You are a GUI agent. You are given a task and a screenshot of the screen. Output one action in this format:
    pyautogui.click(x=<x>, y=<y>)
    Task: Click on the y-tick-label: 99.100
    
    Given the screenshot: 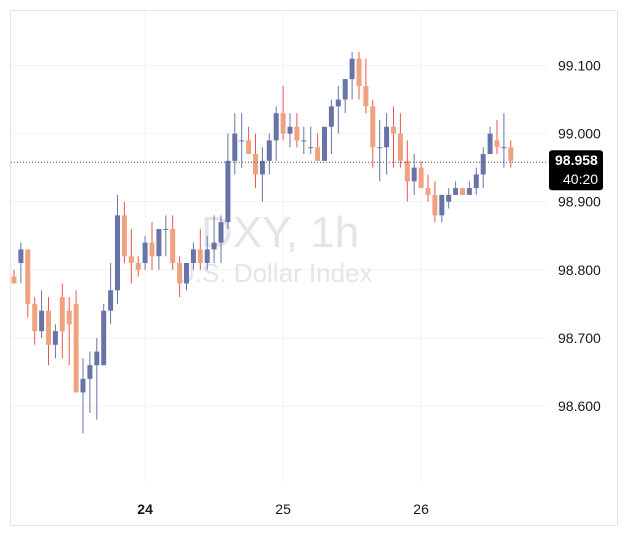 What is the action you would take?
    pyautogui.click(x=579, y=65)
    